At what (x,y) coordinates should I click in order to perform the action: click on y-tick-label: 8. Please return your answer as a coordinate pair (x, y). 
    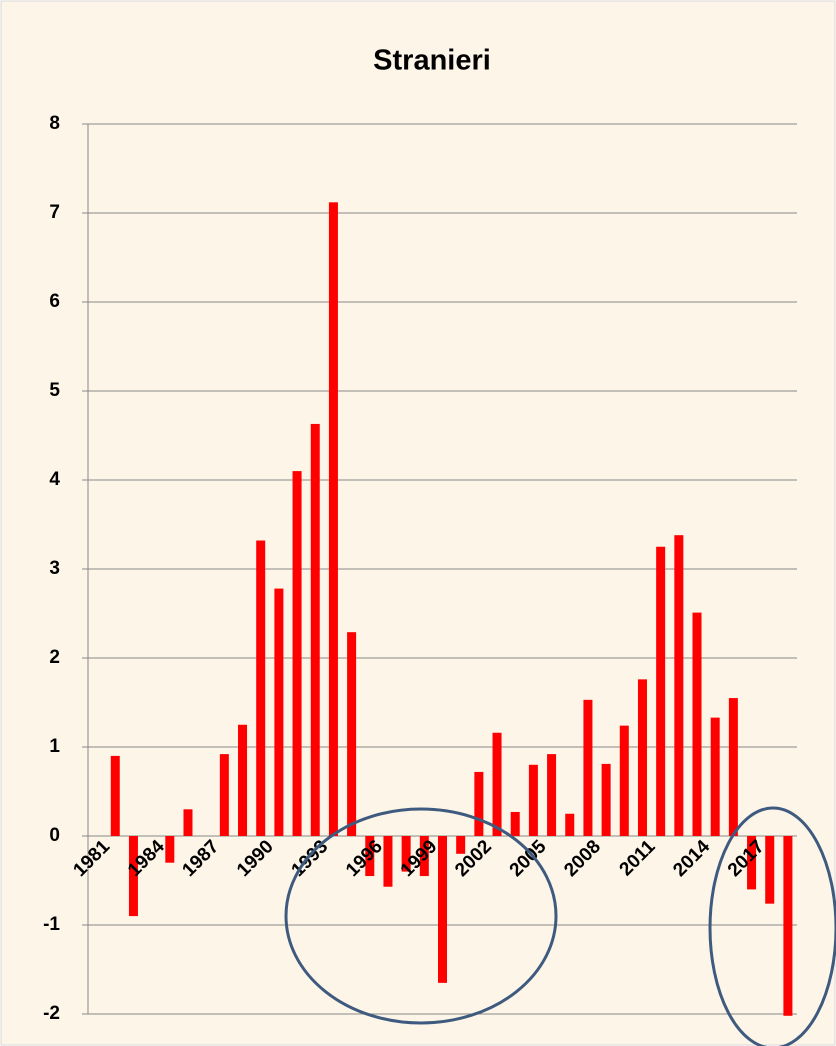
    Looking at the image, I should click on (54, 123).